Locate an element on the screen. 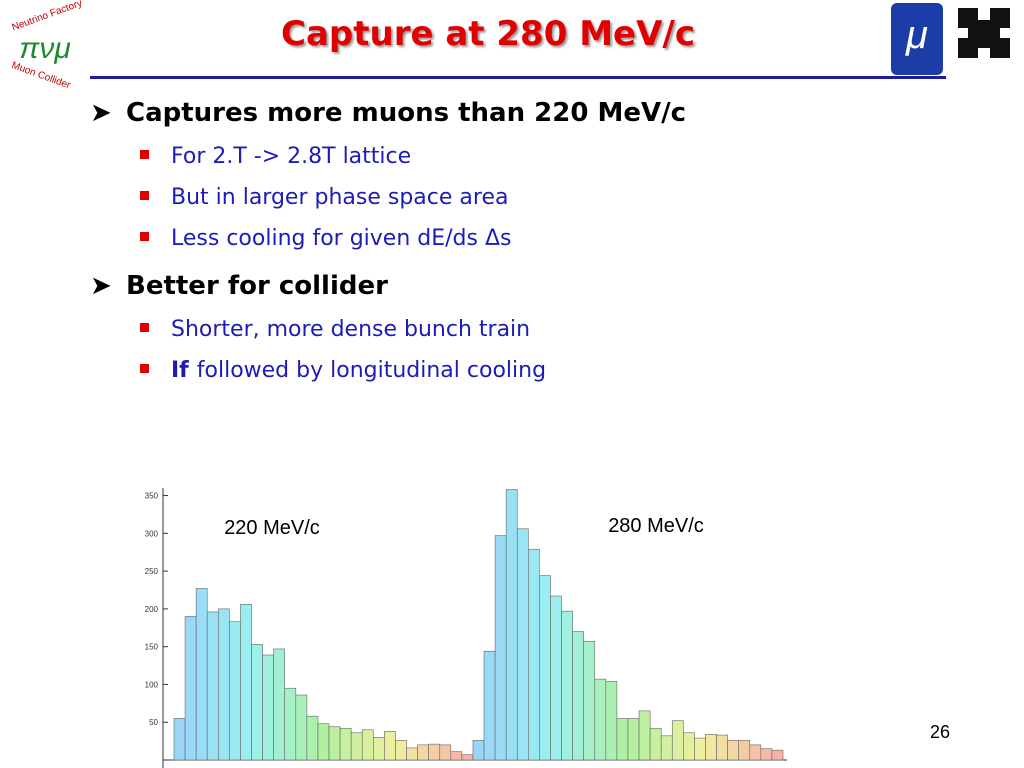 The image size is (1024, 768). series-label: 220 MeV/c is located at coordinates (272, 528).